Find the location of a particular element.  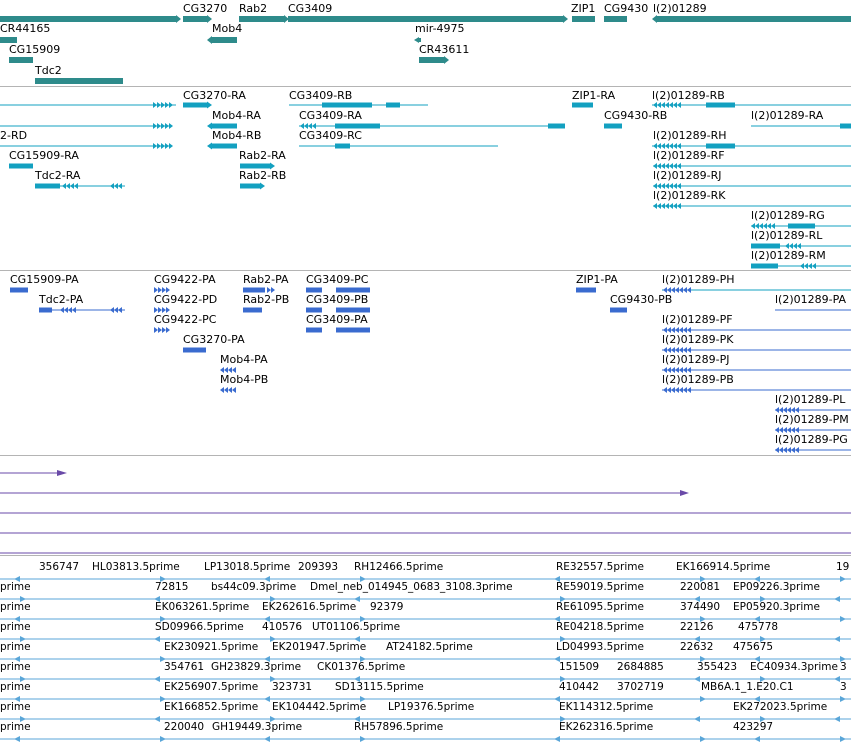

est-label: 220081 is located at coordinates (700, 587).